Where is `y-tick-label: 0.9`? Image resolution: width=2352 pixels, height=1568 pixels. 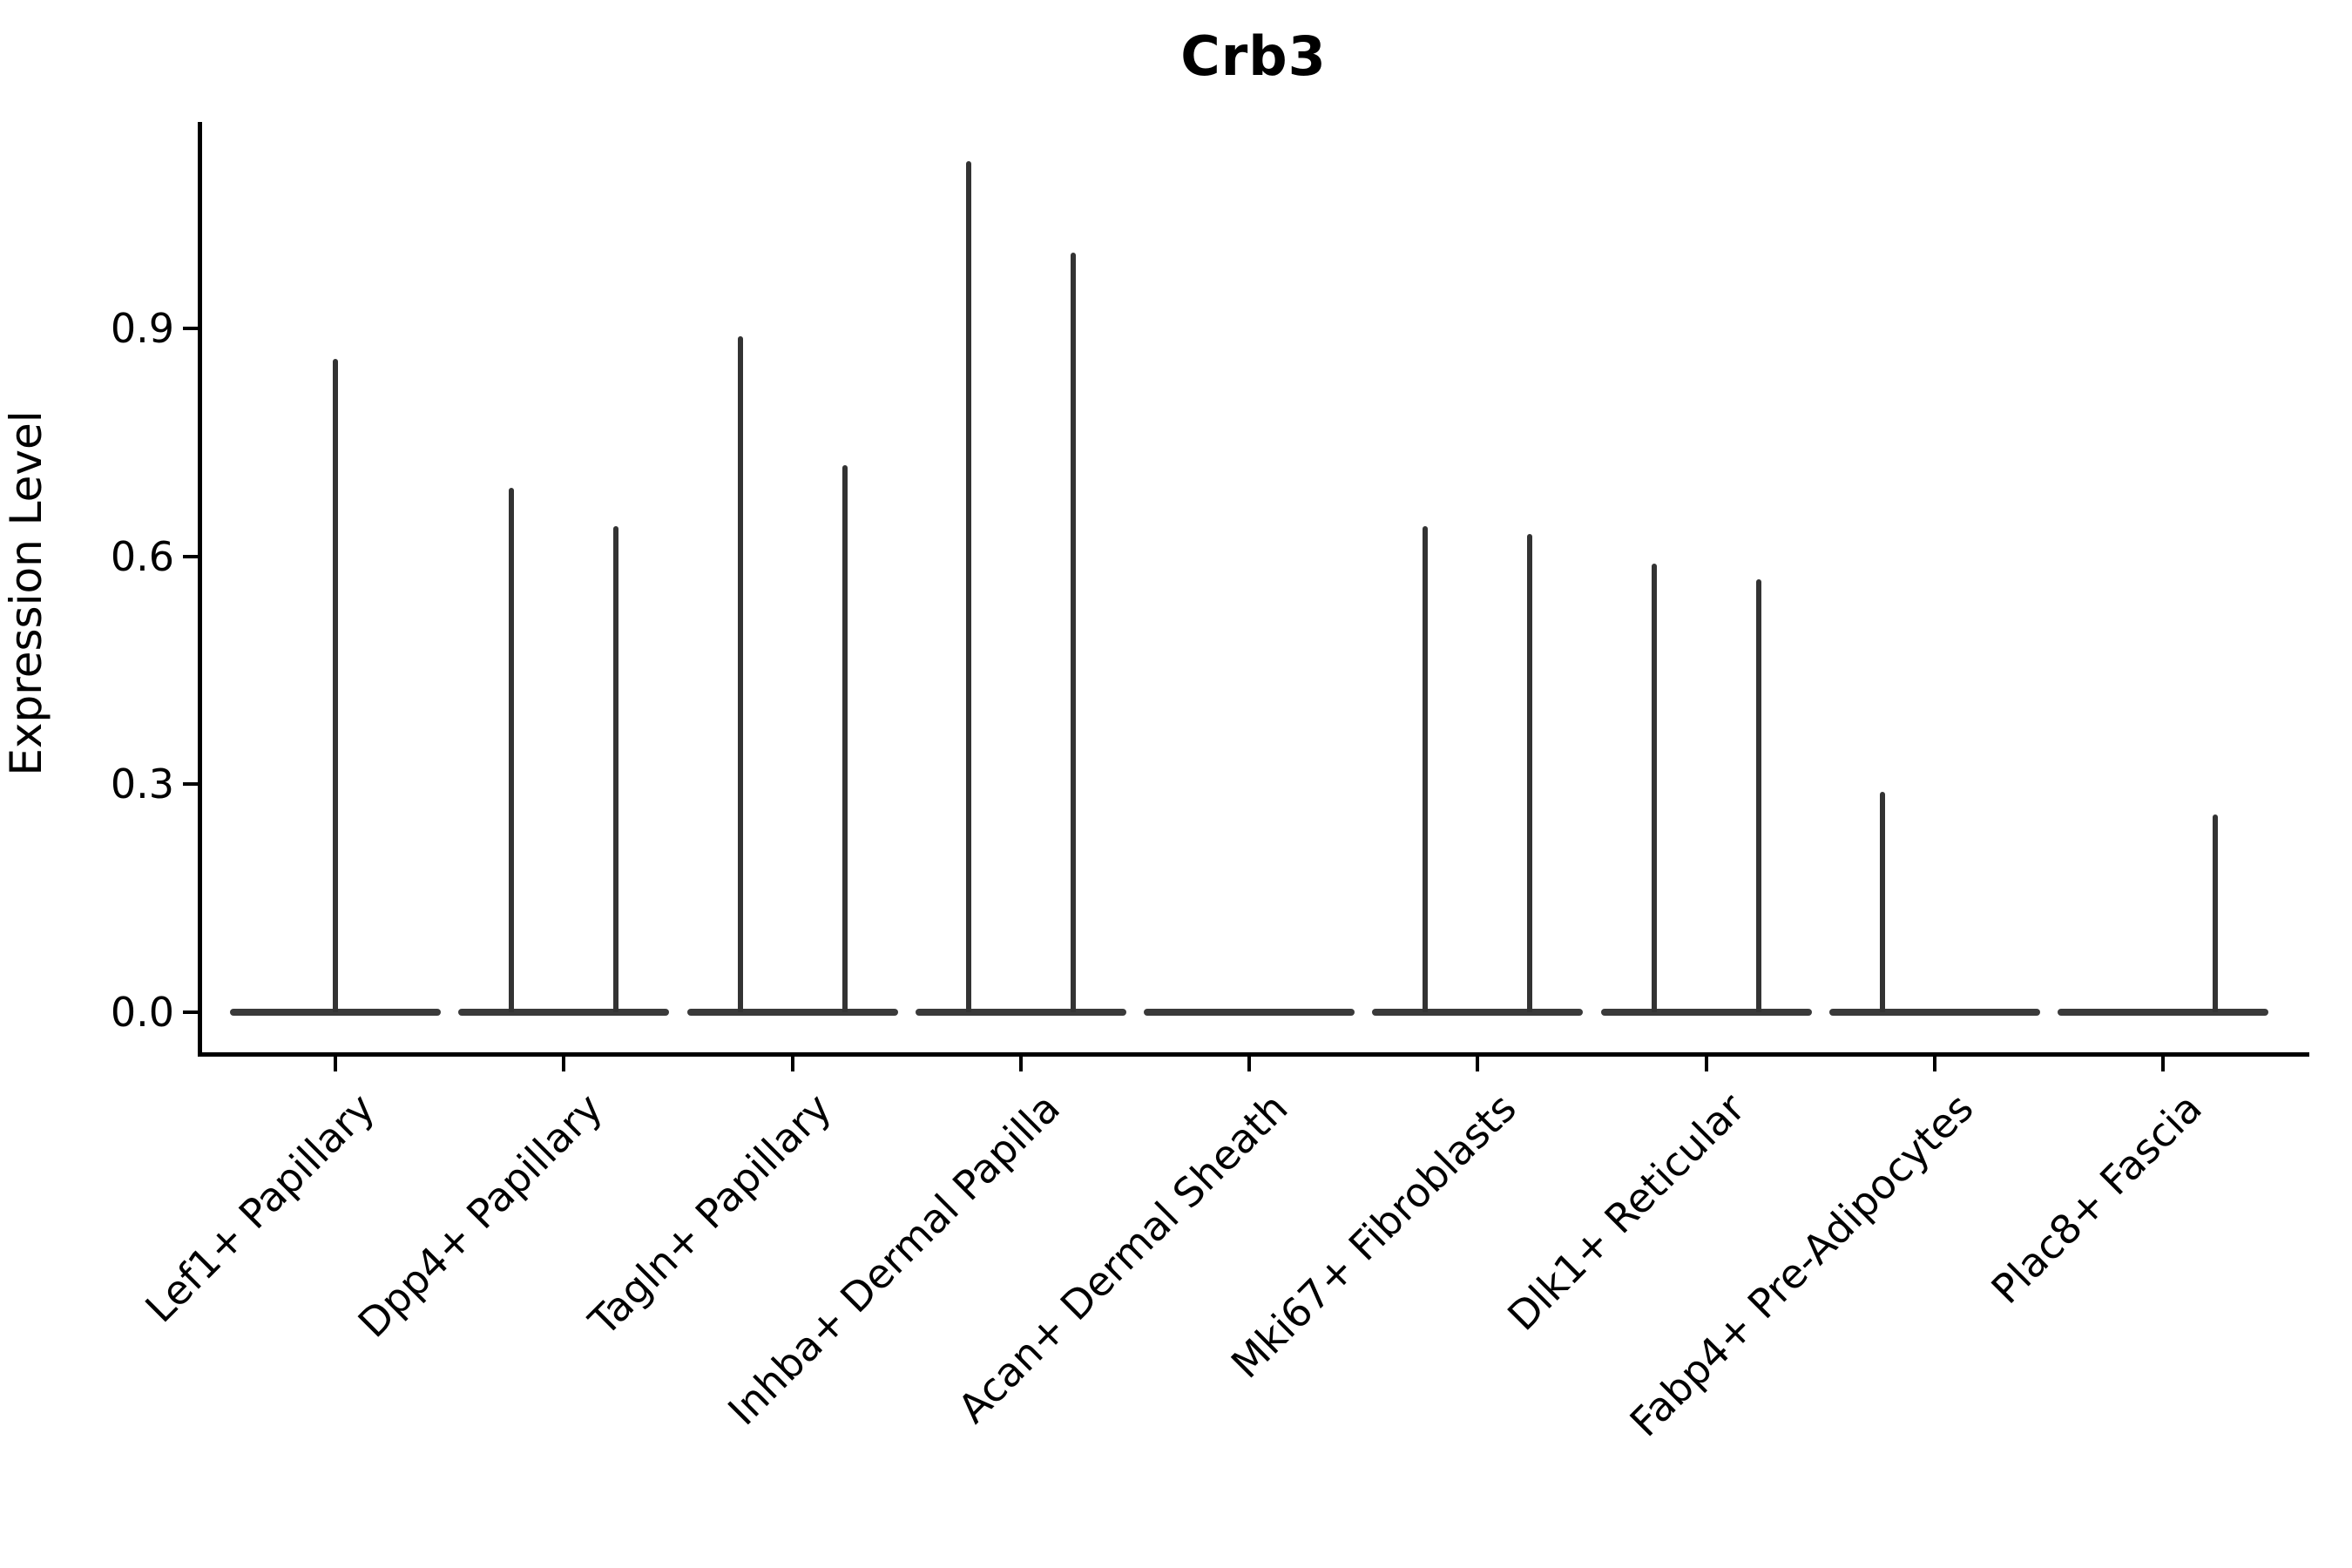
y-tick-label: 0.9 is located at coordinates (142, 329).